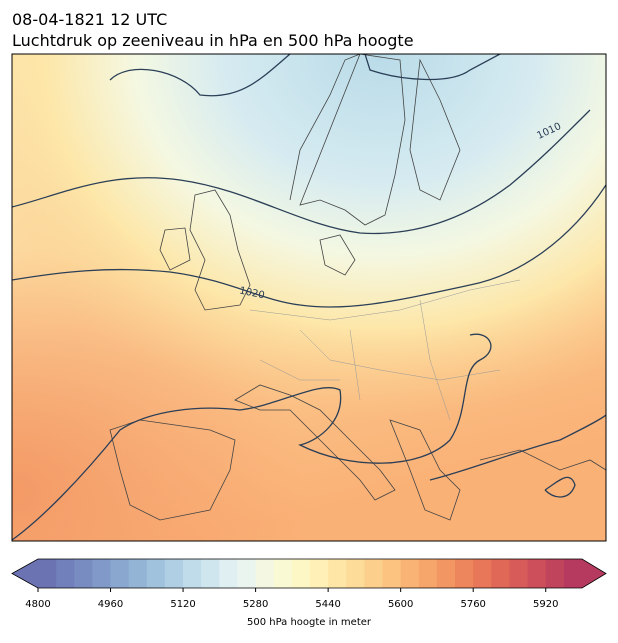 This screenshot has width=618, height=643. What do you see at coordinates (309, 622) in the screenshot?
I see `colorbar-label: 500 hPa hoogte in meter` at bounding box center [309, 622].